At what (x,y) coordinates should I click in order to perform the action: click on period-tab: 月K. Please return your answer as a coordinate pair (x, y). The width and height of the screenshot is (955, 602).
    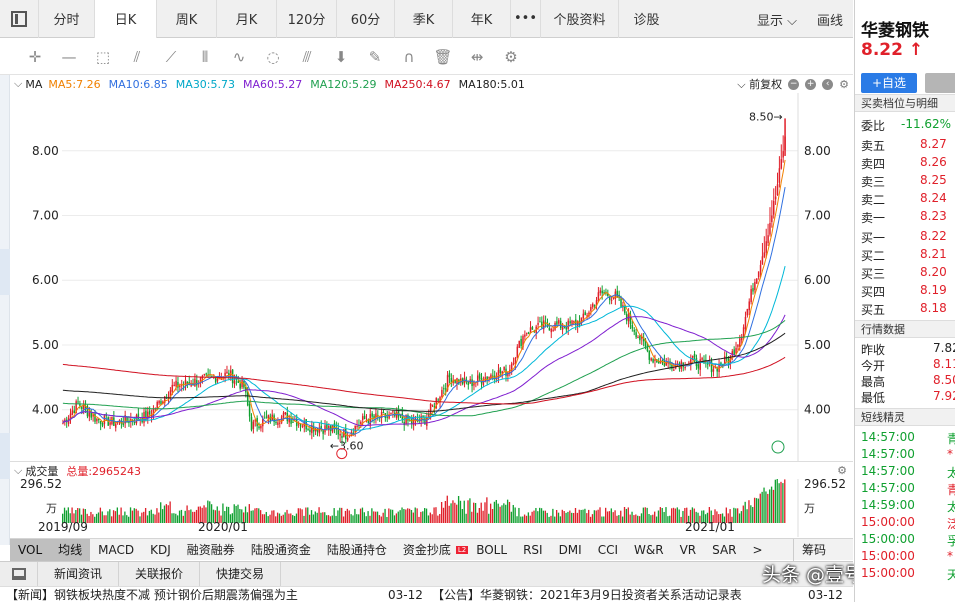
    Looking at the image, I should click on (246, 19).